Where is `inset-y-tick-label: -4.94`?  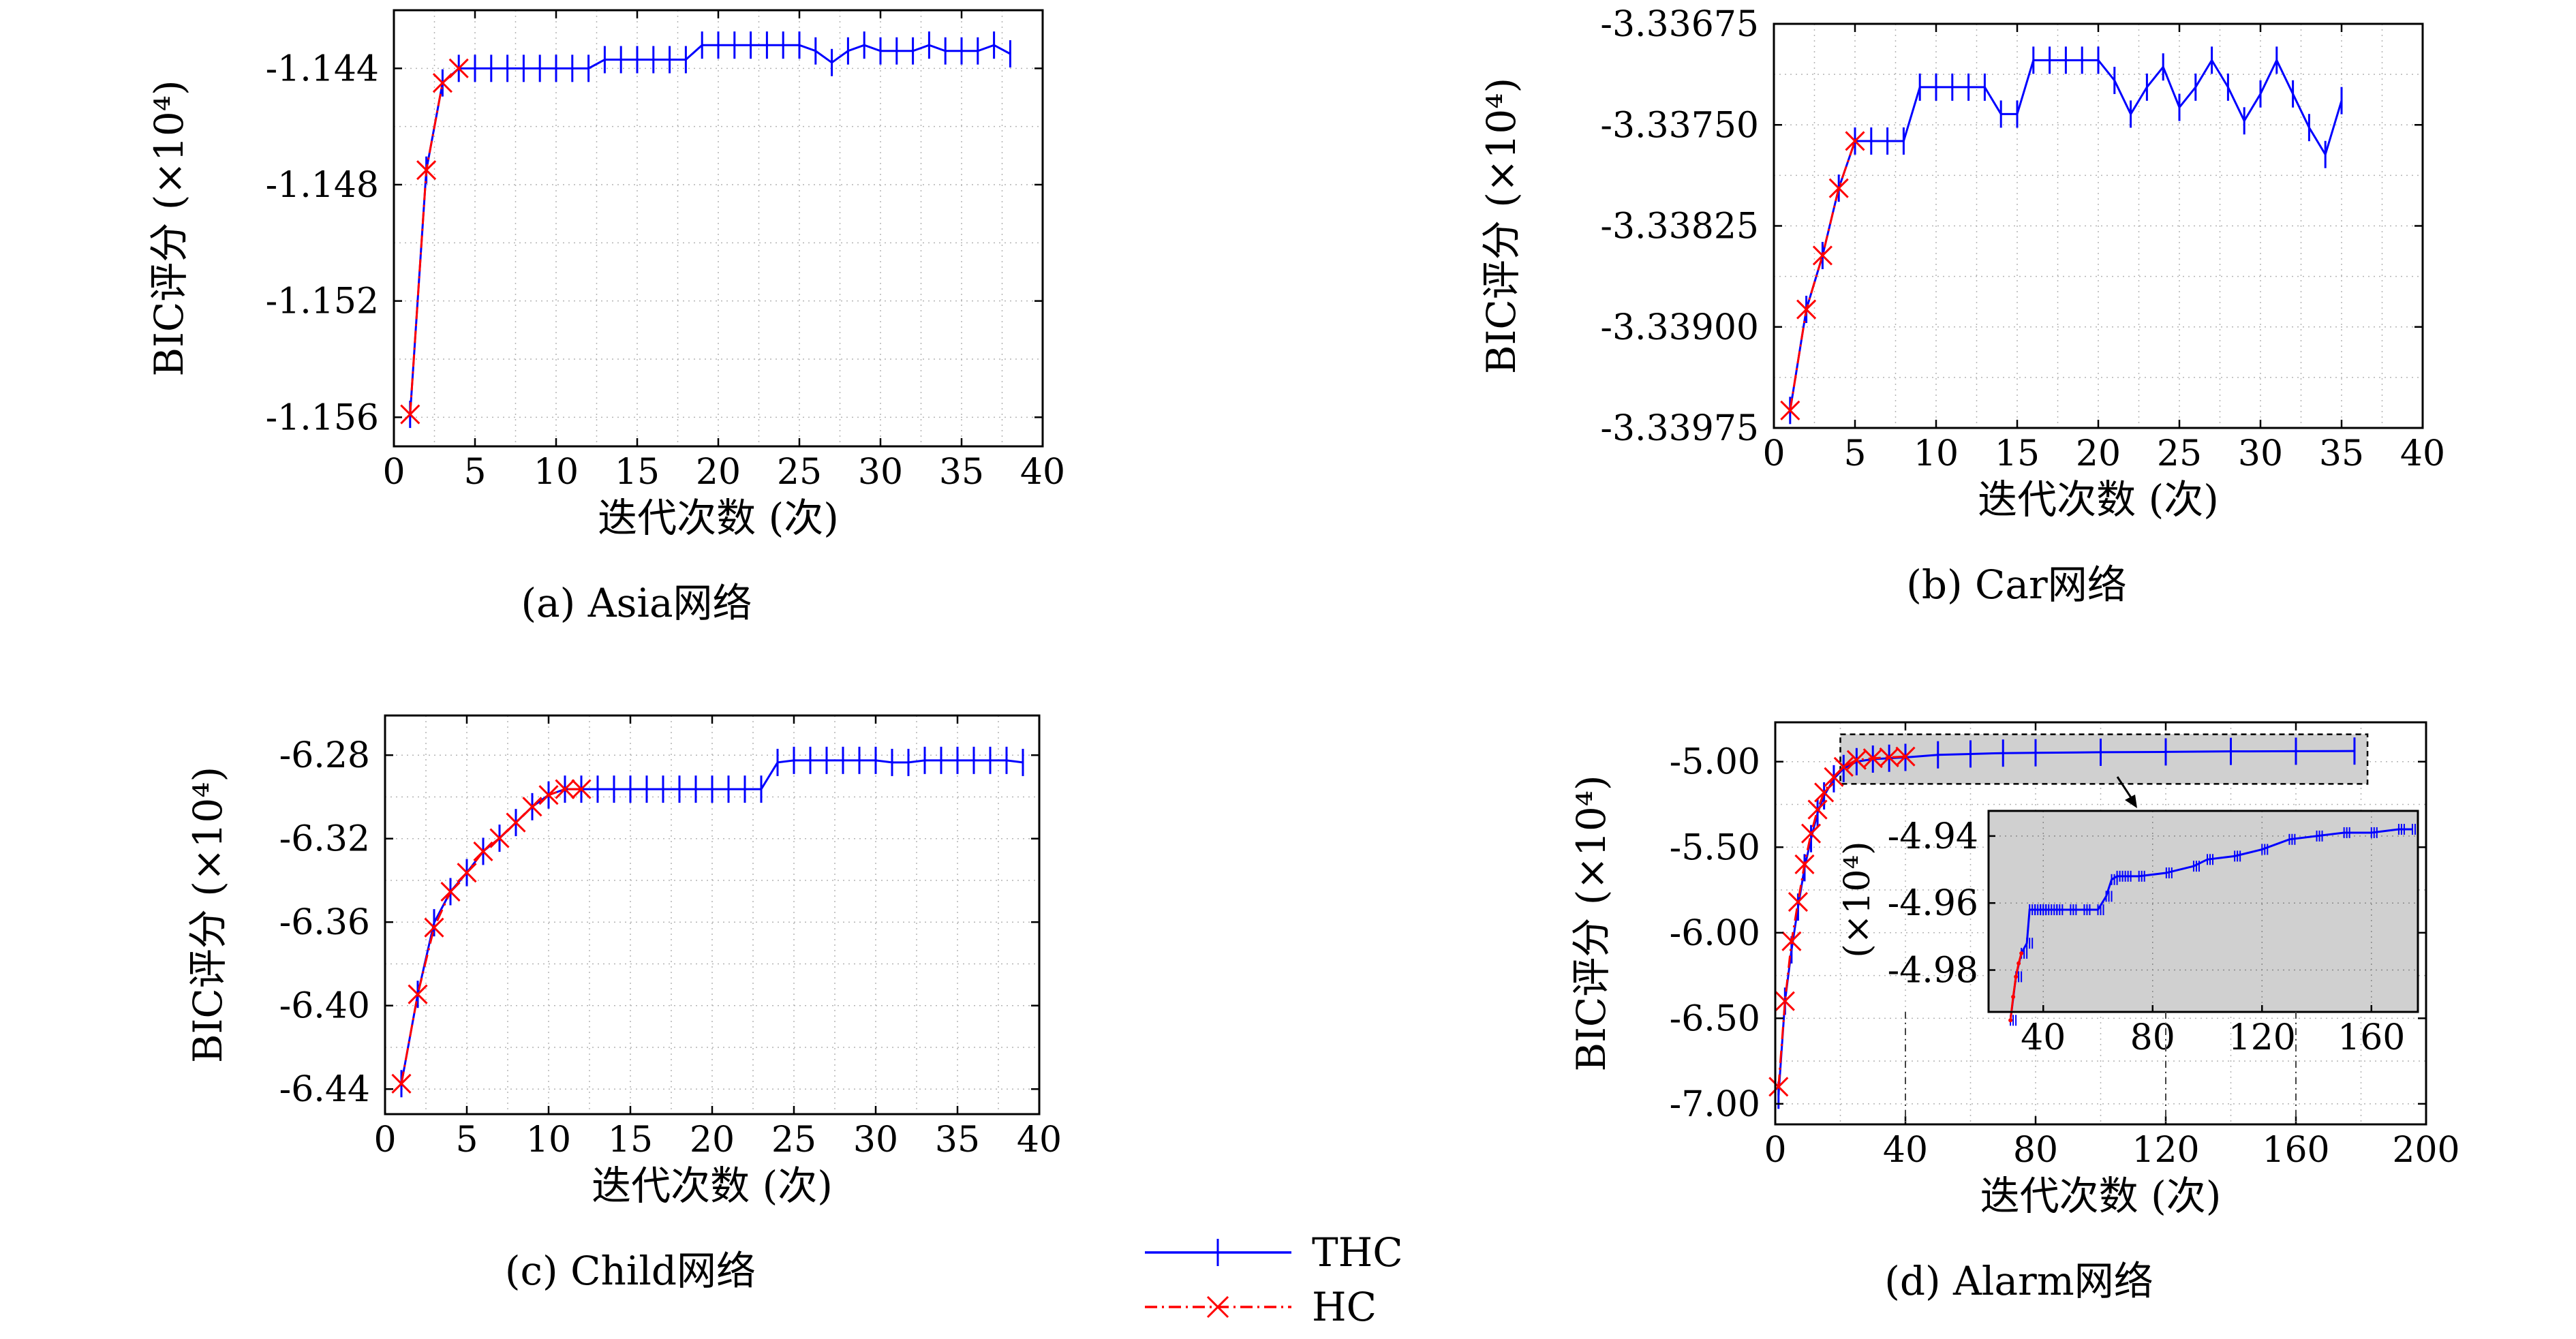 inset-y-tick-label: -4.94 is located at coordinates (1933, 837).